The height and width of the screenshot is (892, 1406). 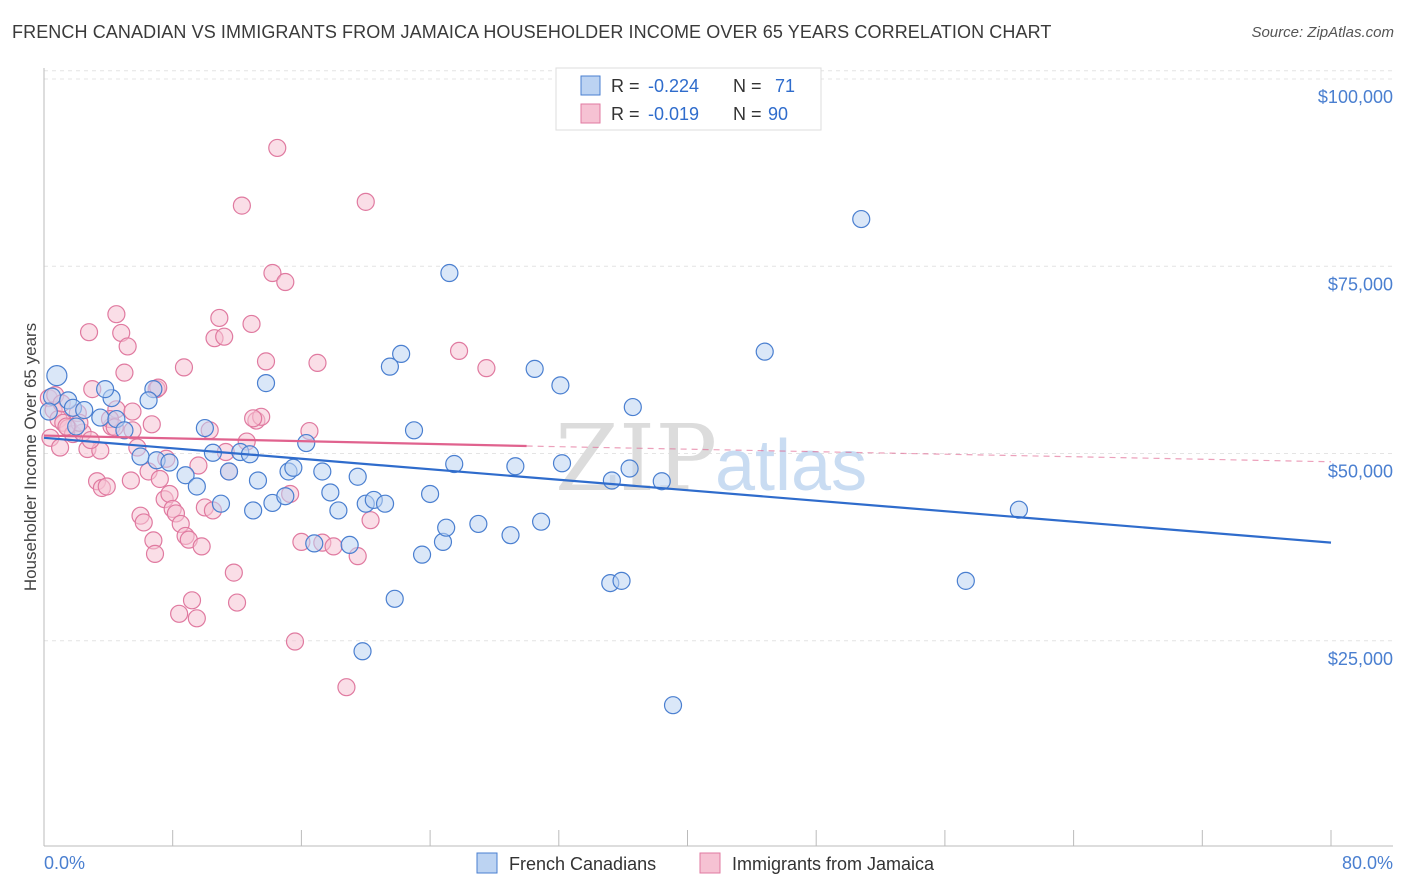 I want to click on x-tick-label-min: 0.0%, so click(x=64, y=863).